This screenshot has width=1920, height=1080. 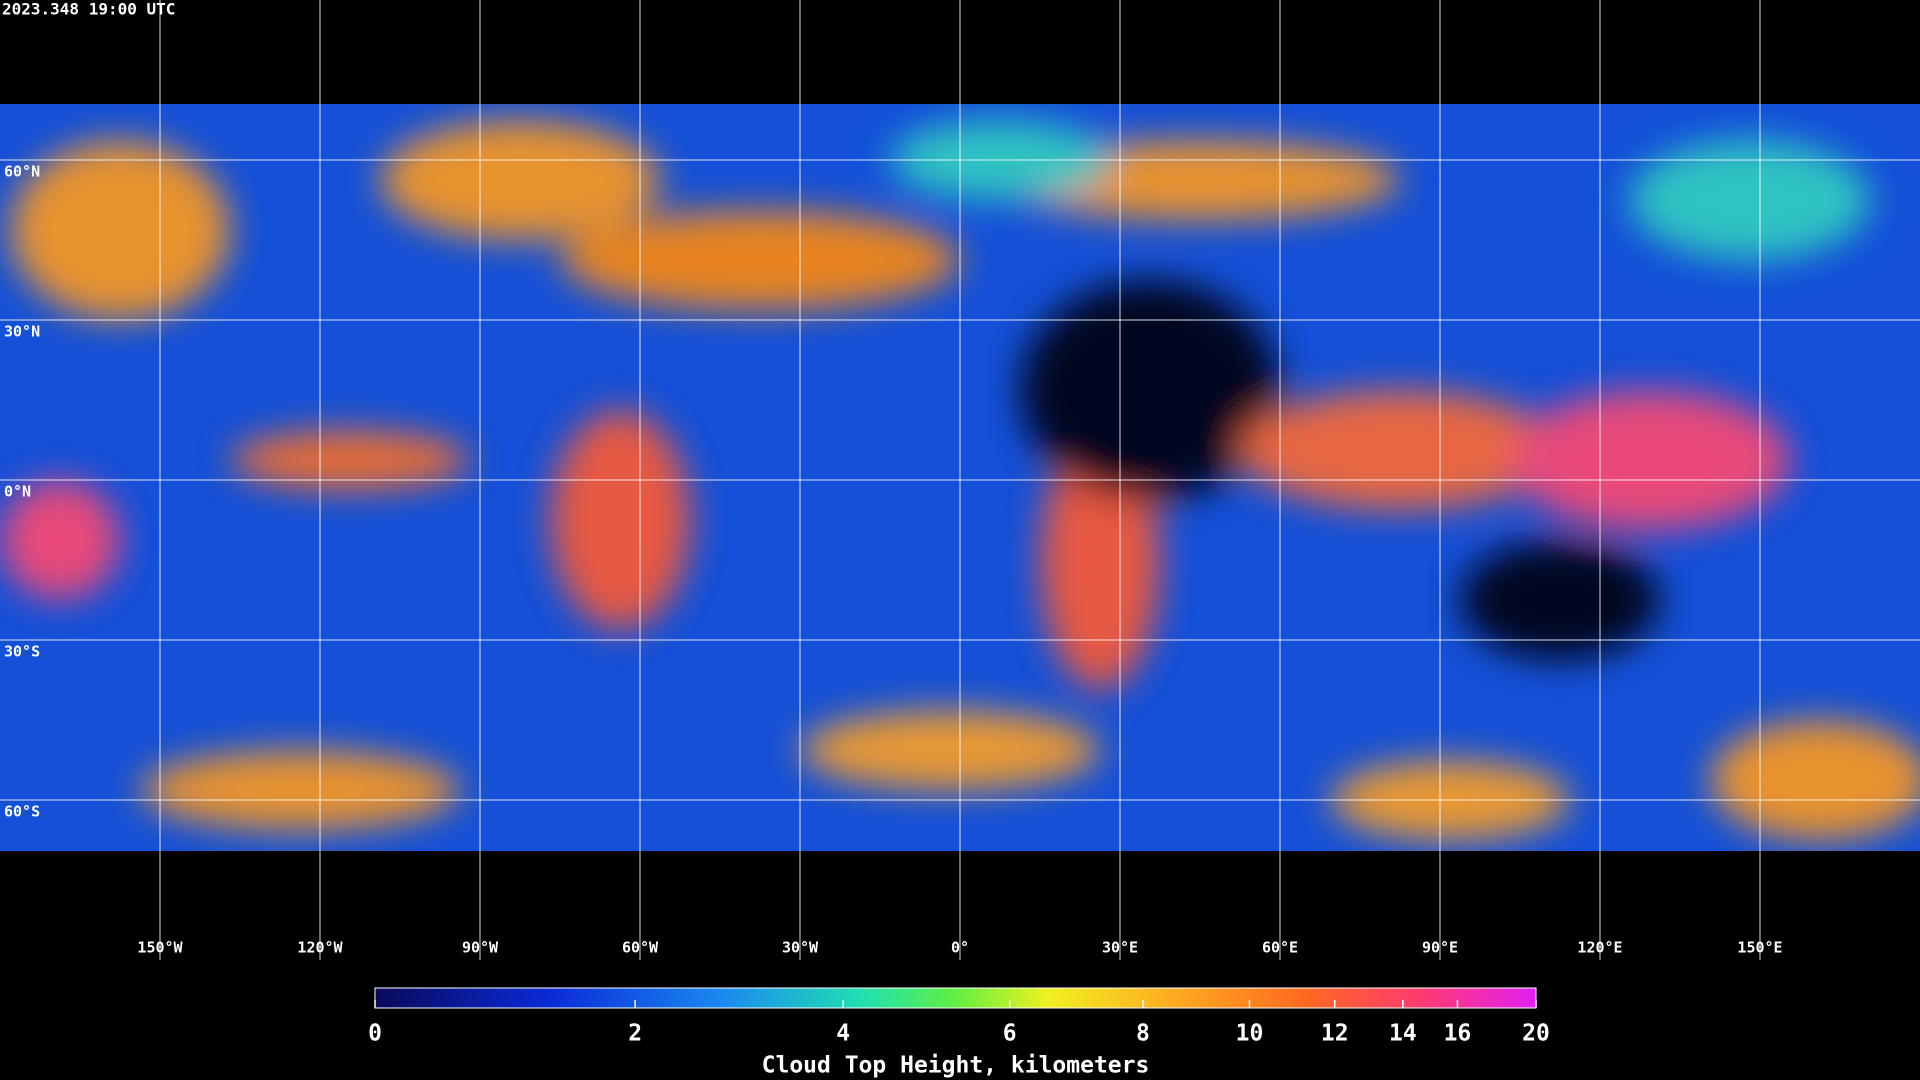 I want to click on colorbar, so click(x=955, y=998).